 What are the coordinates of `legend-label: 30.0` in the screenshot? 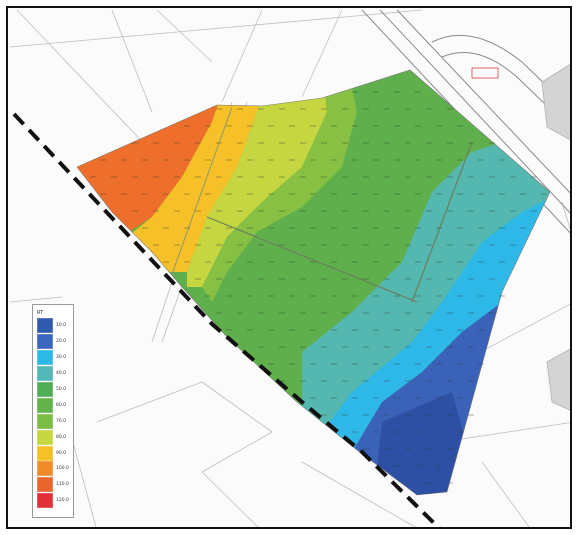 It's located at (61, 358).